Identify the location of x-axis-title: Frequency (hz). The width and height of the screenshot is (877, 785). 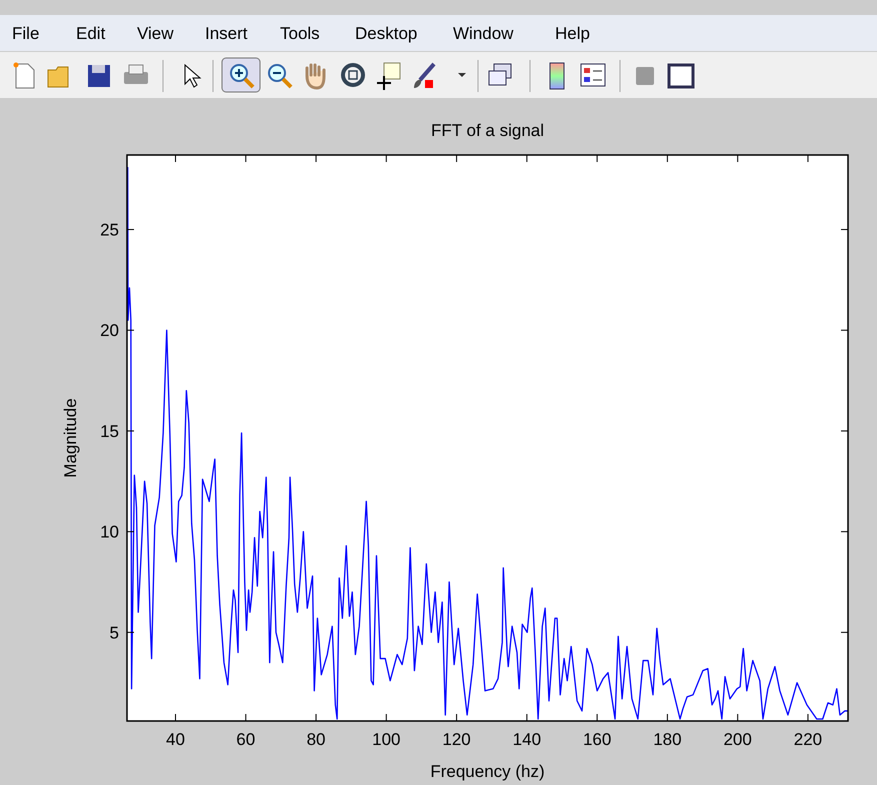
(487, 771).